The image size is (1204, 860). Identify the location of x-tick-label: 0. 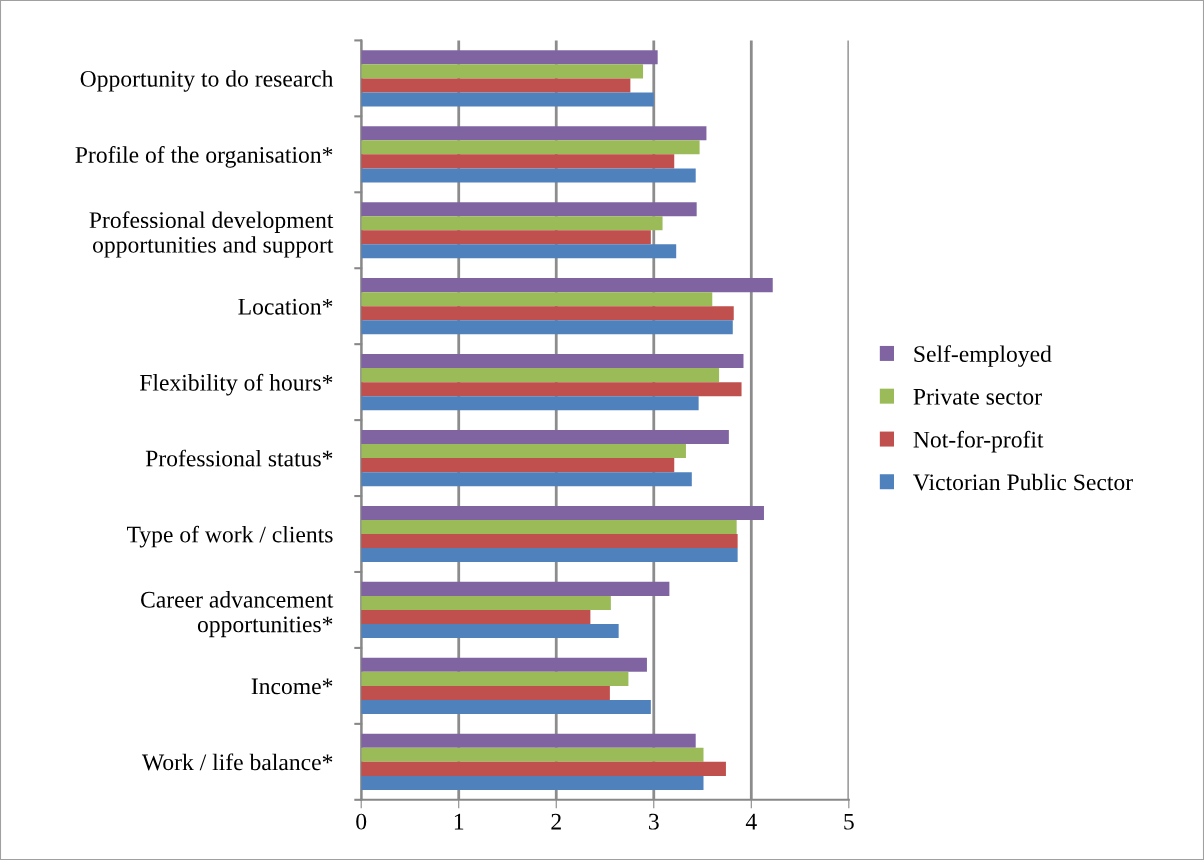
(361, 821).